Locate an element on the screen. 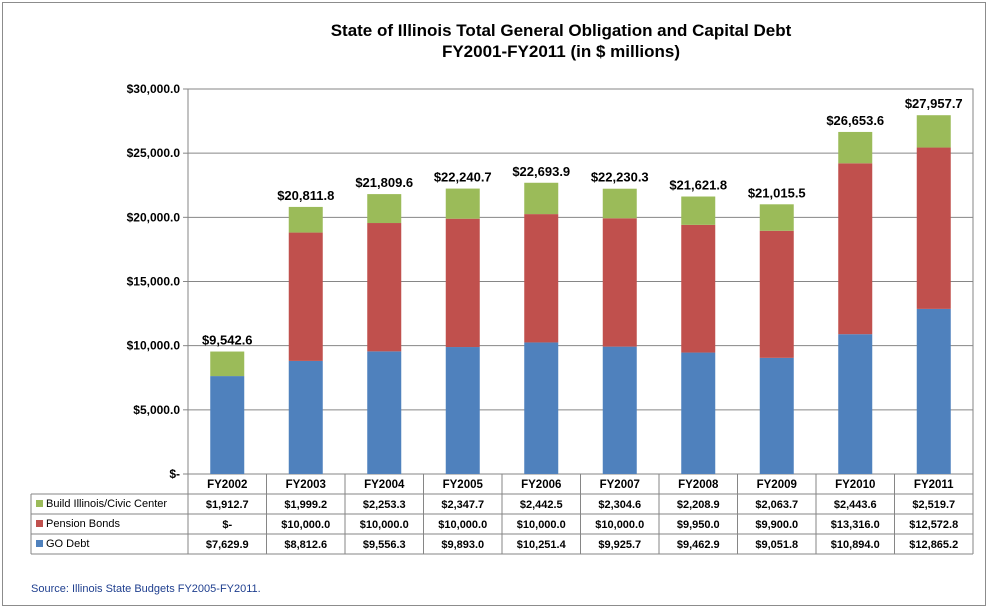 The image size is (992, 610). legend-label: Pension Bonds is located at coordinates (83, 524).